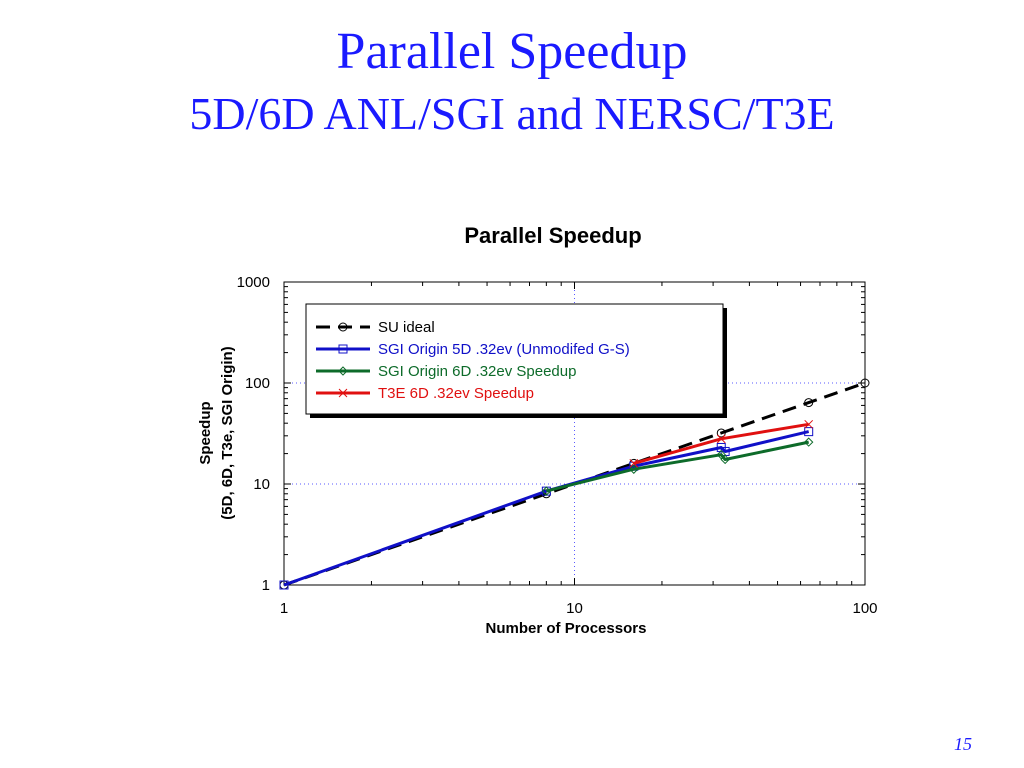 The height and width of the screenshot is (768, 1024). Describe the element at coordinates (864, 608) in the screenshot. I see `x-tick-label: 100` at that location.